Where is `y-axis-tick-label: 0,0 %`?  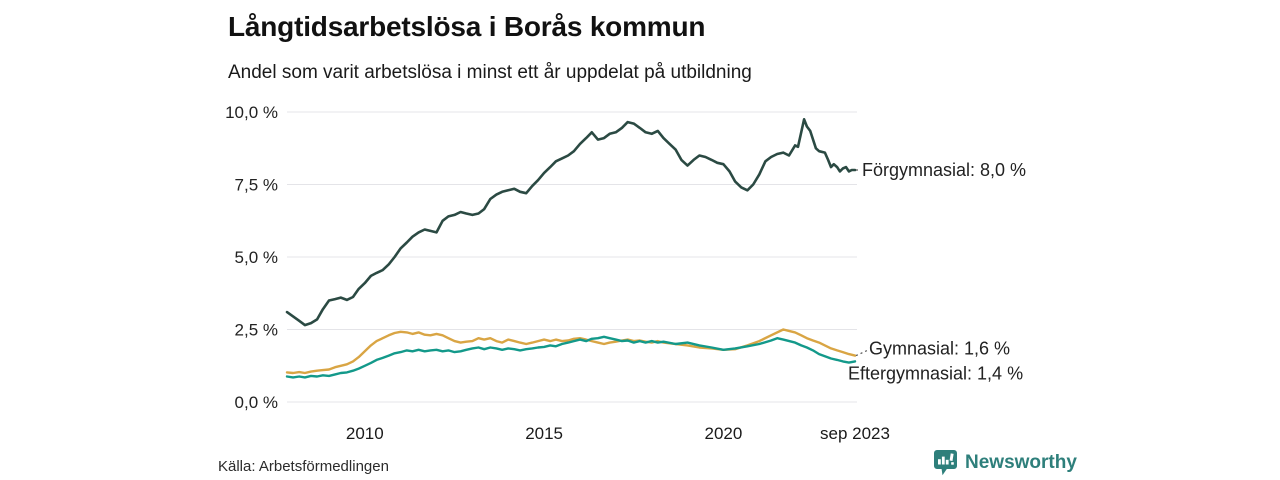 y-axis-tick-label: 0,0 % is located at coordinates (256, 402).